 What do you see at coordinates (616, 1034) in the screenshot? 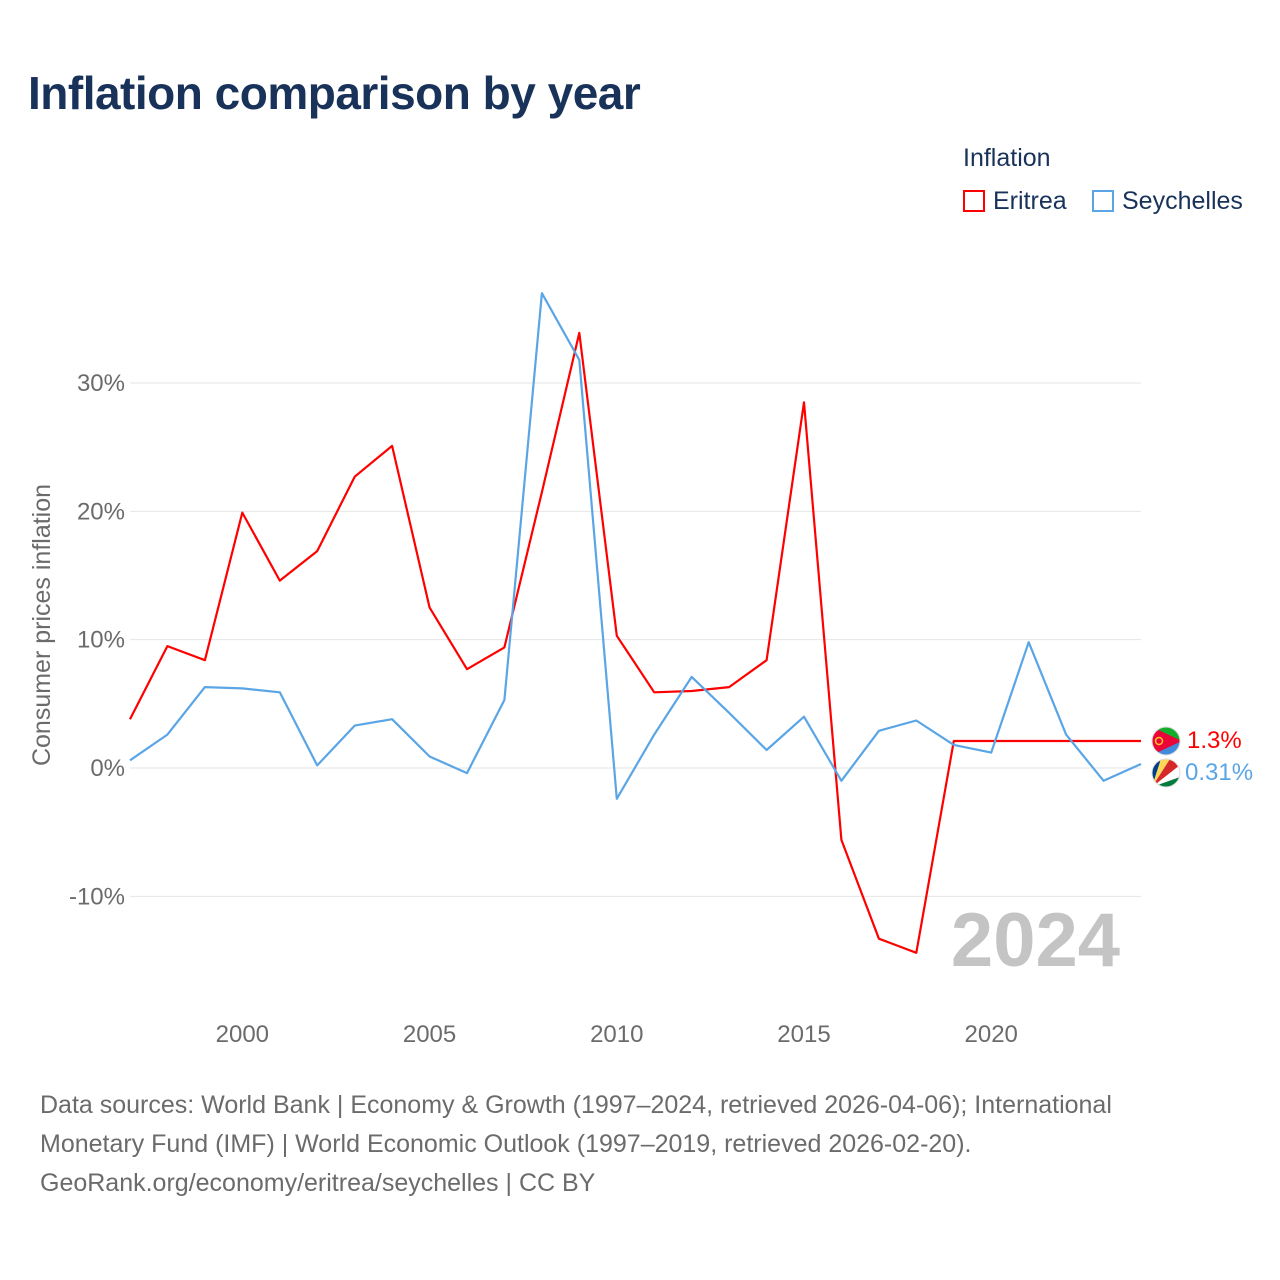
I see `x-tick-label: 2010` at bounding box center [616, 1034].